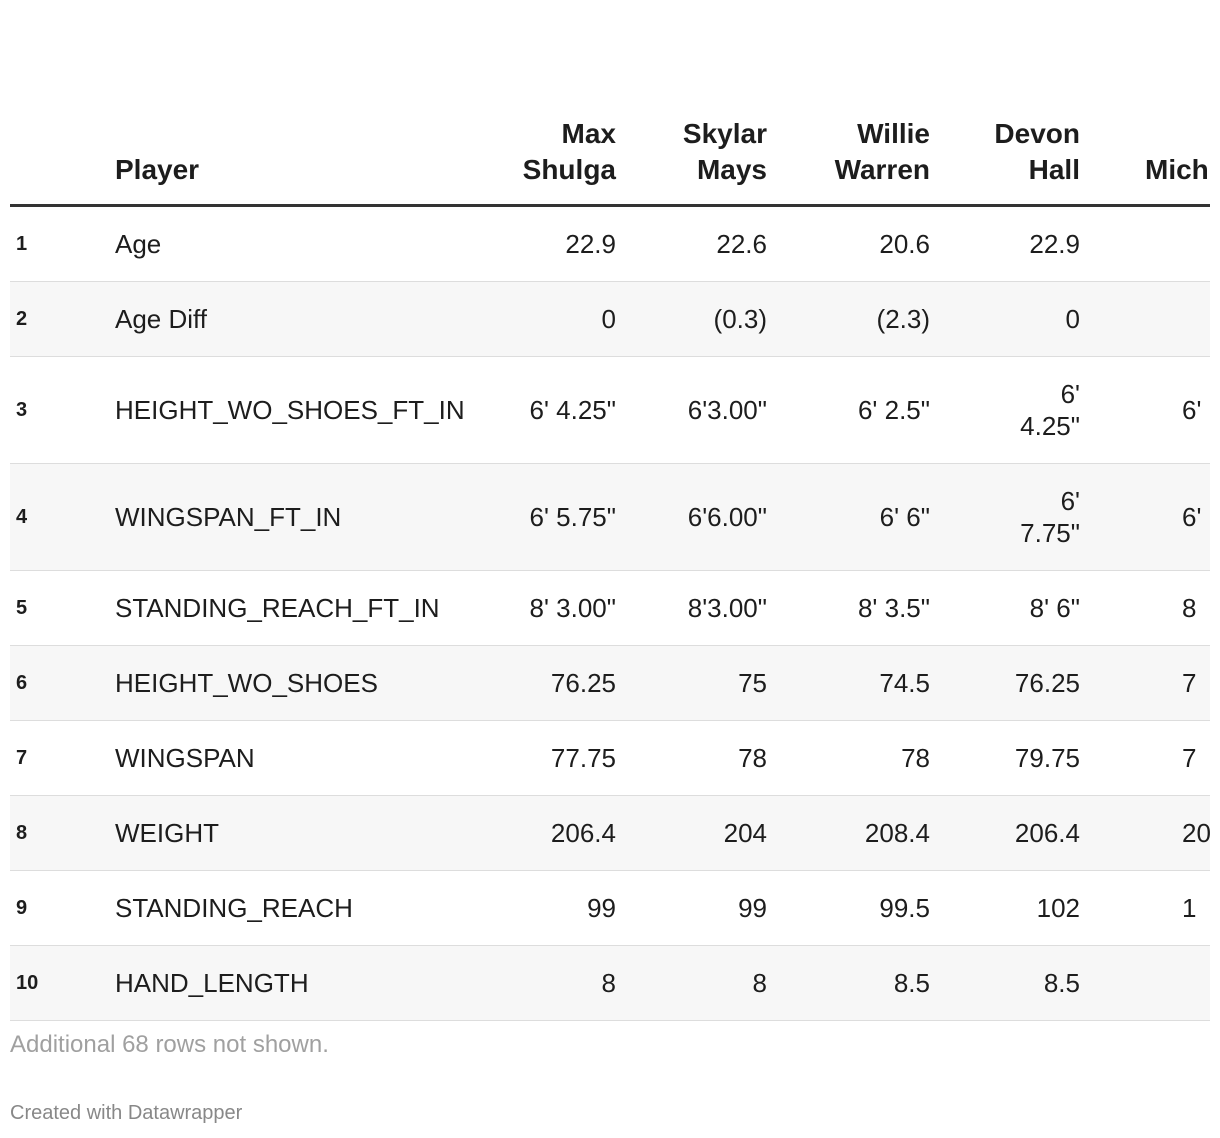 Image resolution: width=1220 pixels, height=1138 pixels. Describe the element at coordinates (1152, 157) in the screenshot. I see `header-cell: Mich Gbi` at that location.